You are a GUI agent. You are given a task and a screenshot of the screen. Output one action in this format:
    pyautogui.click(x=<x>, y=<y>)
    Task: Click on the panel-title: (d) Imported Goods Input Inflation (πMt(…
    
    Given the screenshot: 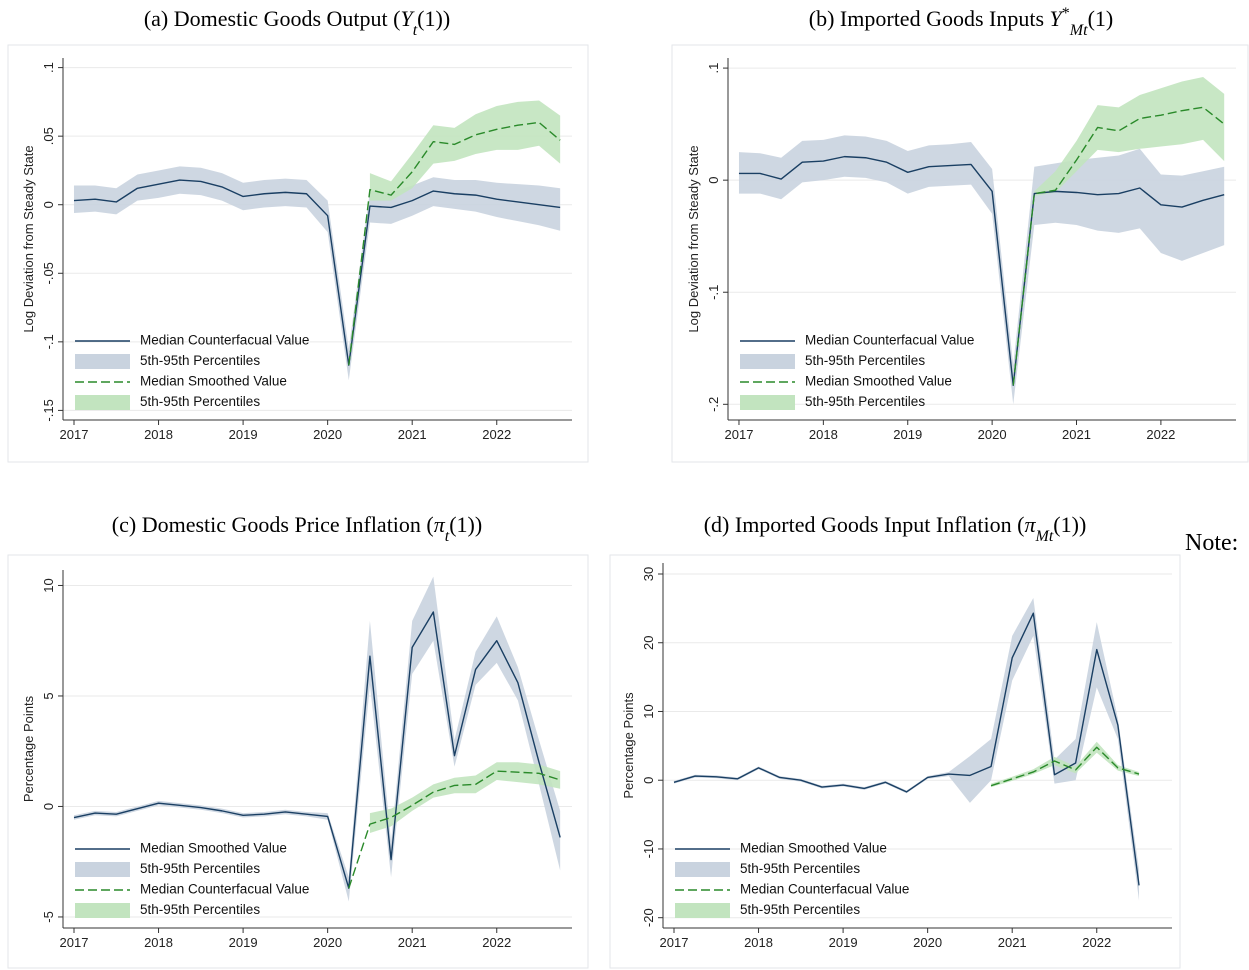 What is the action you would take?
    pyautogui.click(x=895, y=528)
    